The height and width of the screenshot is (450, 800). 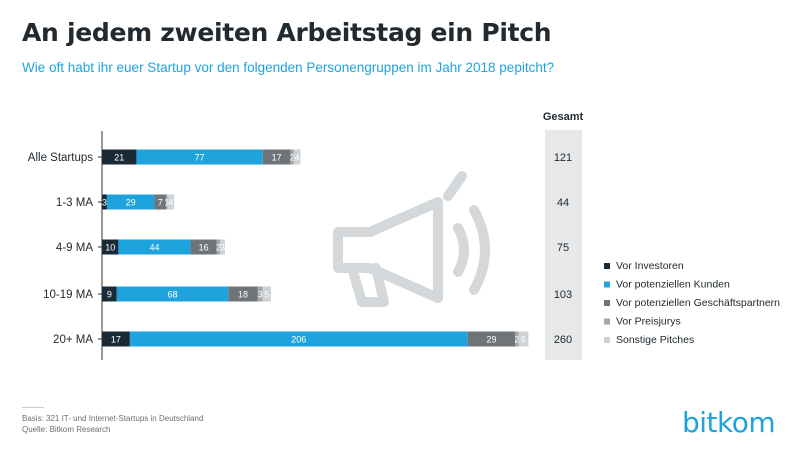 What do you see at coordinates (698, 303) in the screenshot?
I see `legend-label: Vor potenziellen Geschäftspartnern` at bounding box center [698, 303].